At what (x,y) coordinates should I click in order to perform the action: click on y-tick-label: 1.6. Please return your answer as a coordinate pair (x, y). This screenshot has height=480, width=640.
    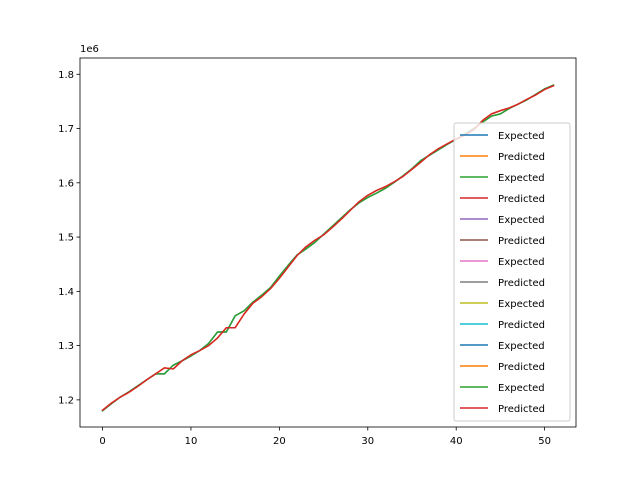
    Looking at the image, I should click on (66, 183).